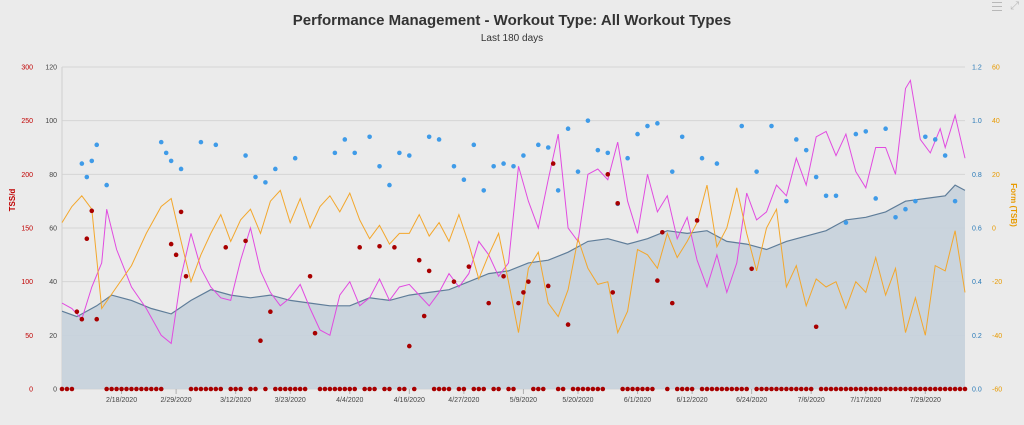 This screenshot has height=425, width=1024. What do you see at coordinates (55, 390) in the screenshot?
I see `ctl-tick-label: 0` at bounding box center [55, 390].